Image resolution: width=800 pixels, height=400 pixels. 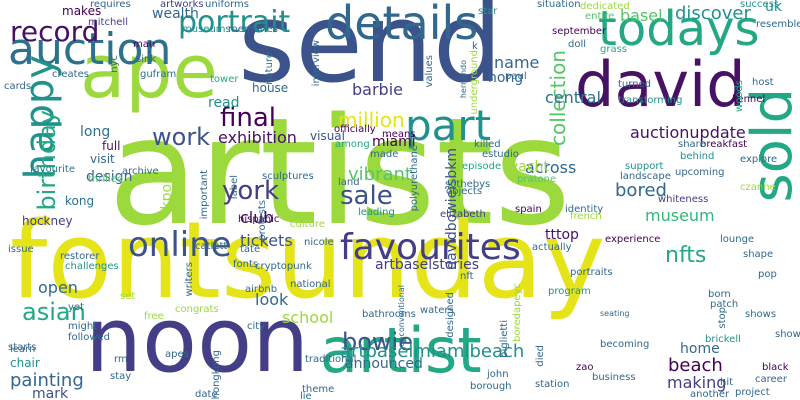 What do you see at coordinates (80, 256) in the screenshot?
I see `word-restorer: restorer` at bounding box center [80, 256].